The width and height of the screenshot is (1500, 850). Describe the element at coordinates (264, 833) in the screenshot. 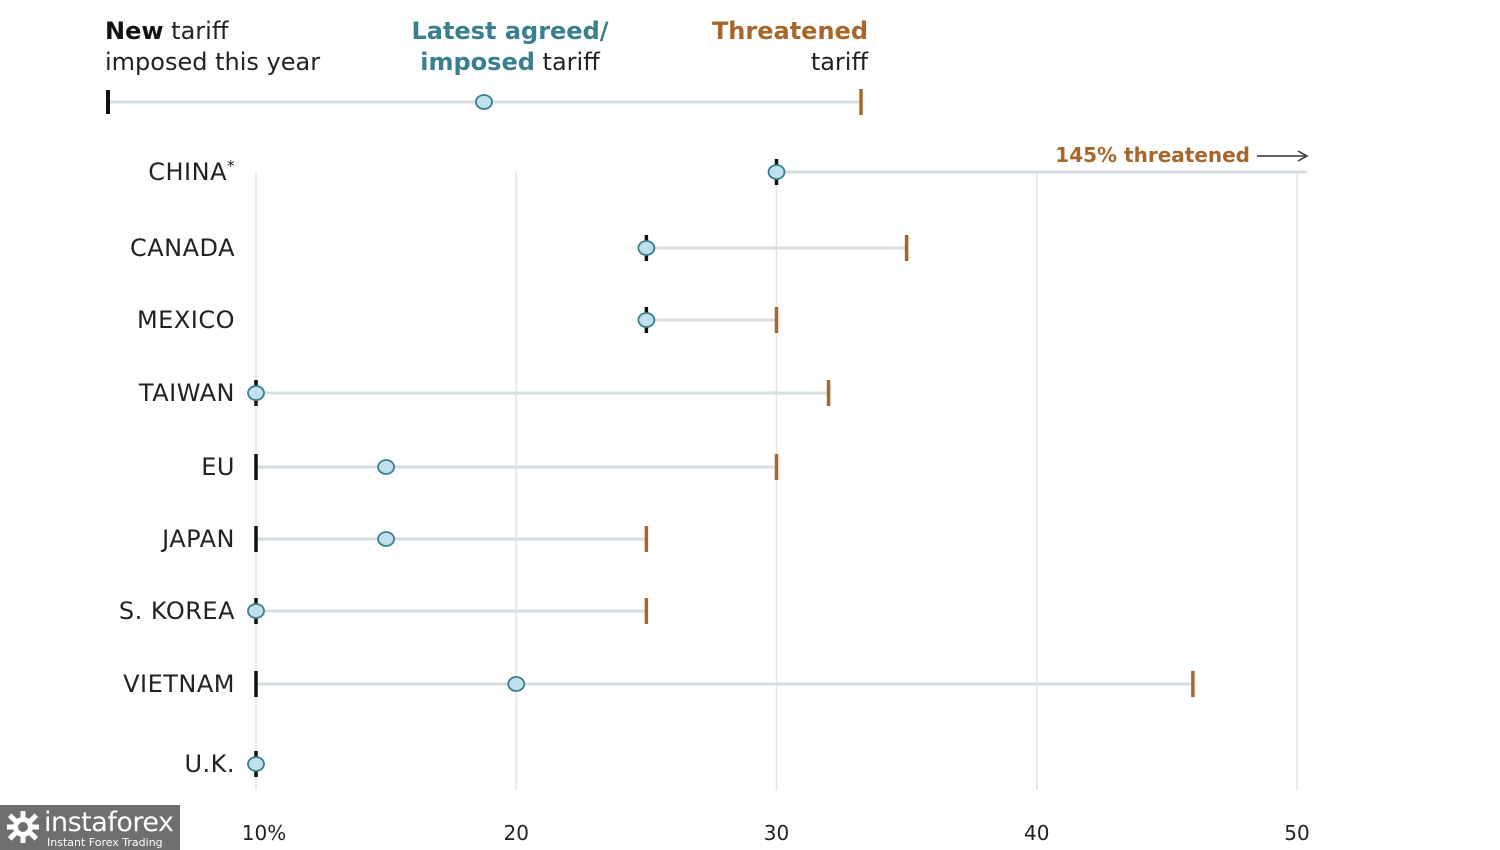

I see `x-tick-label: 10%` at that location.